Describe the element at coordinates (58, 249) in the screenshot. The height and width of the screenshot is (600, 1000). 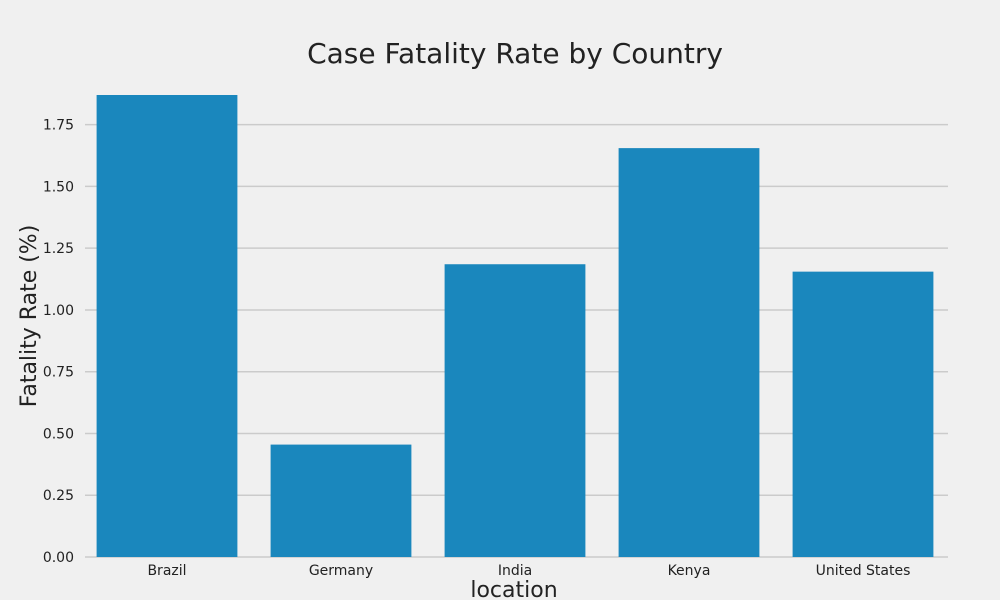
I see `y-tick-label: 1.25` at that location.